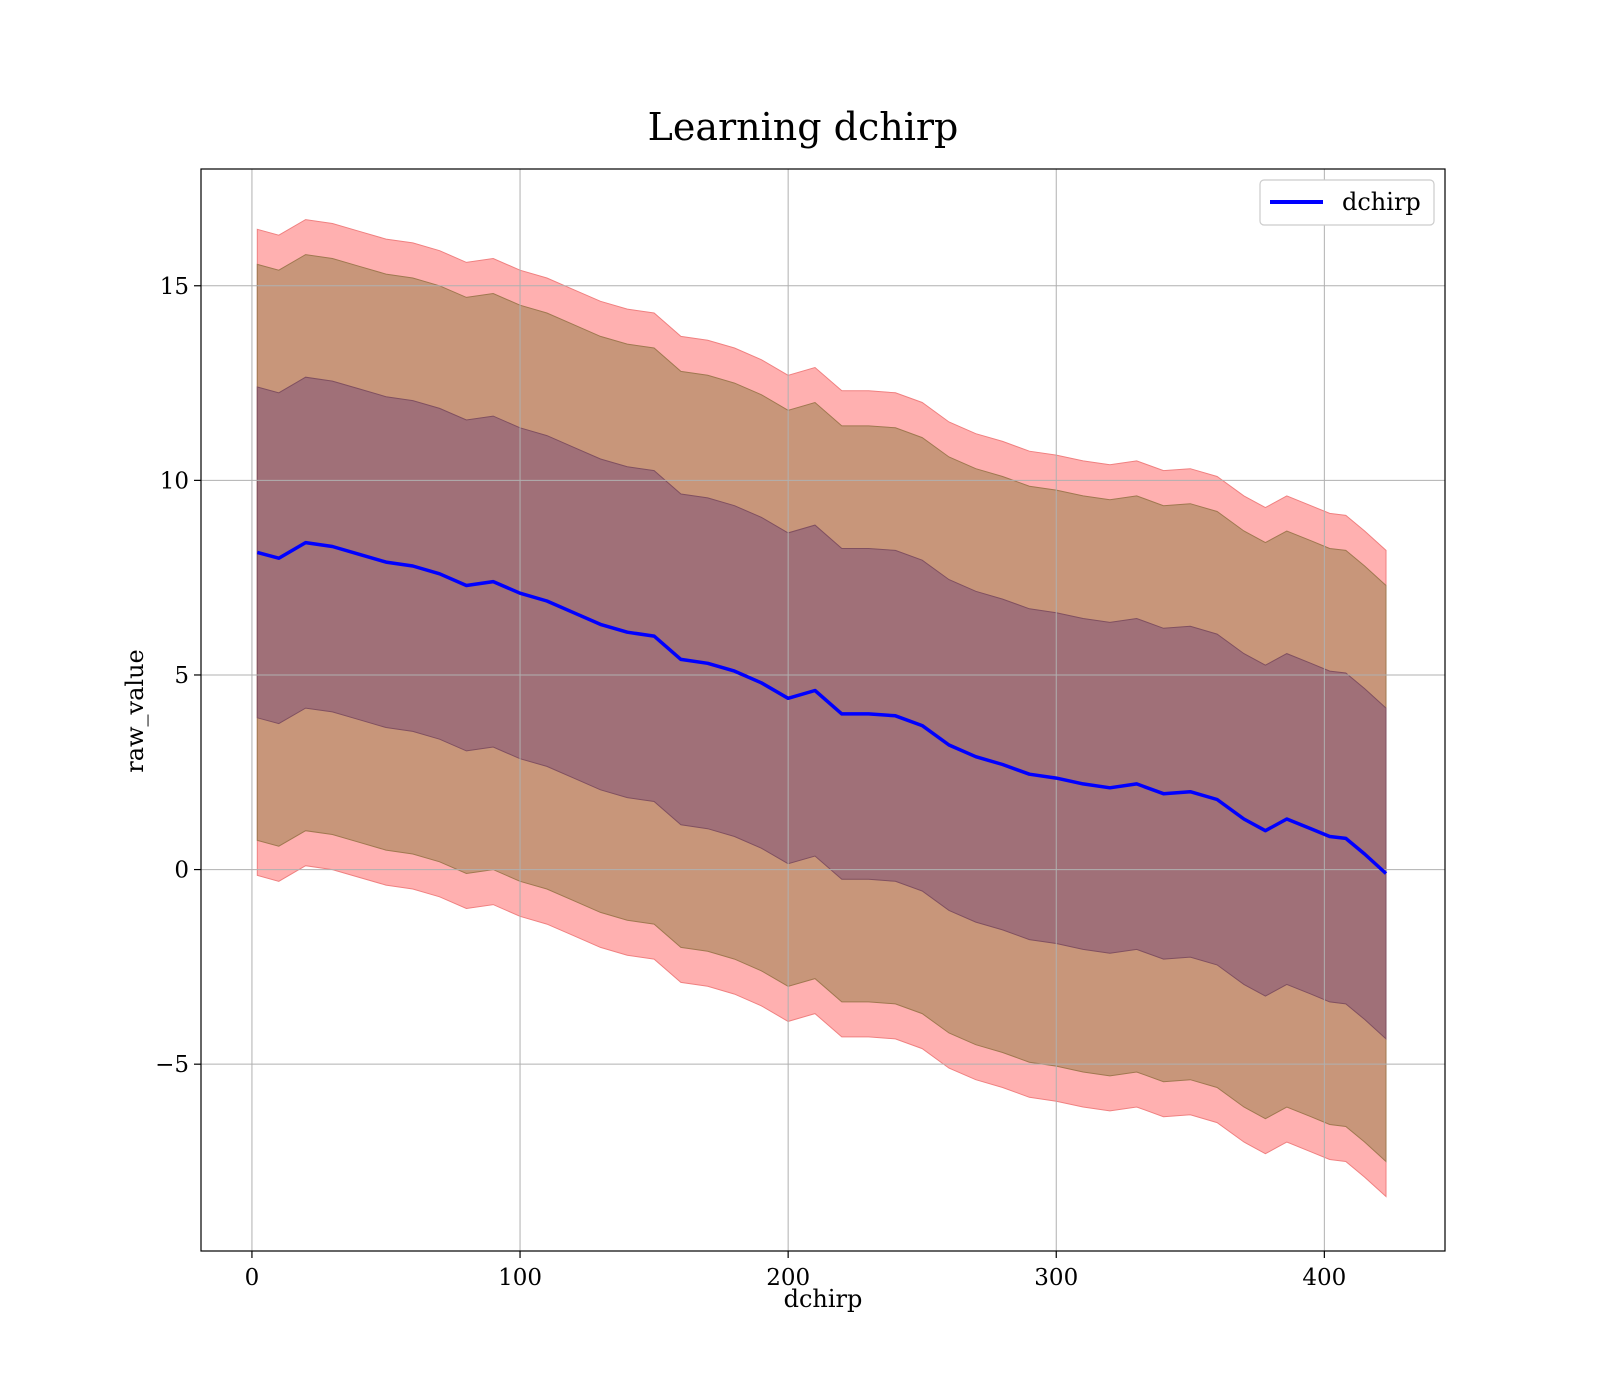 The image size is (1600, 1400). I want to click on y-axis-label: raw_value, so click(135, 711).